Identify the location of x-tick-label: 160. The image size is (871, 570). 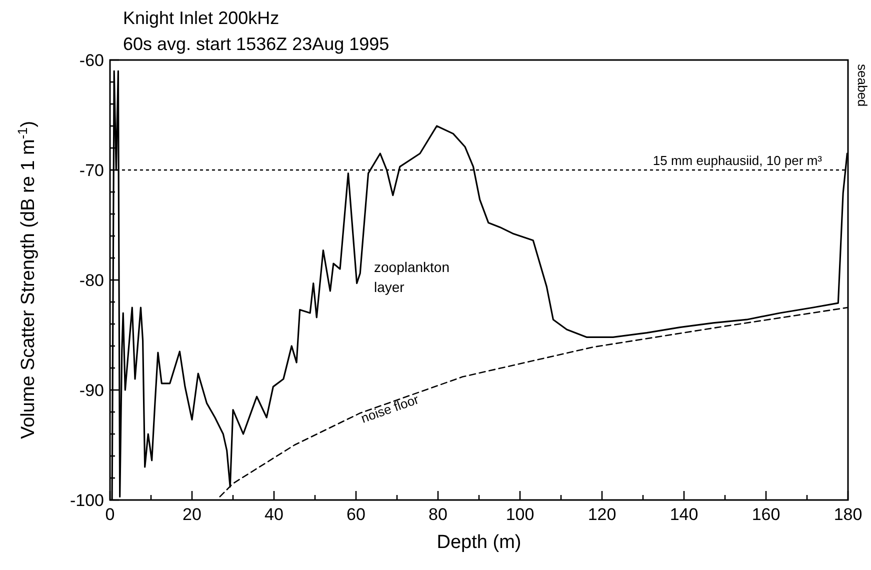
(766, 514).